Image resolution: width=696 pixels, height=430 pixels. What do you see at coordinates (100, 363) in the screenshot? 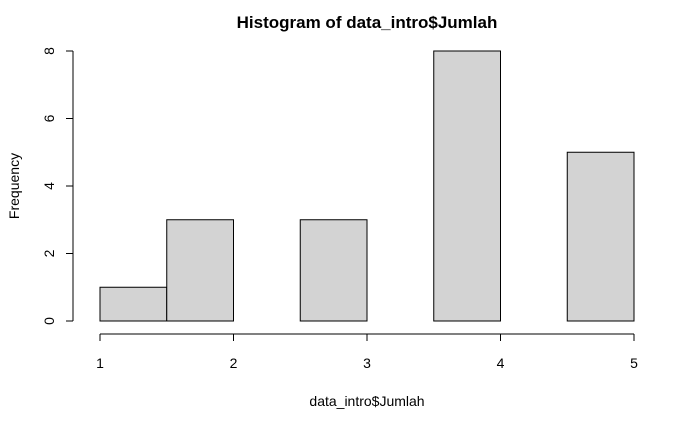
I see `x-tick-label-0: 1` at bounding box center [100, 363].